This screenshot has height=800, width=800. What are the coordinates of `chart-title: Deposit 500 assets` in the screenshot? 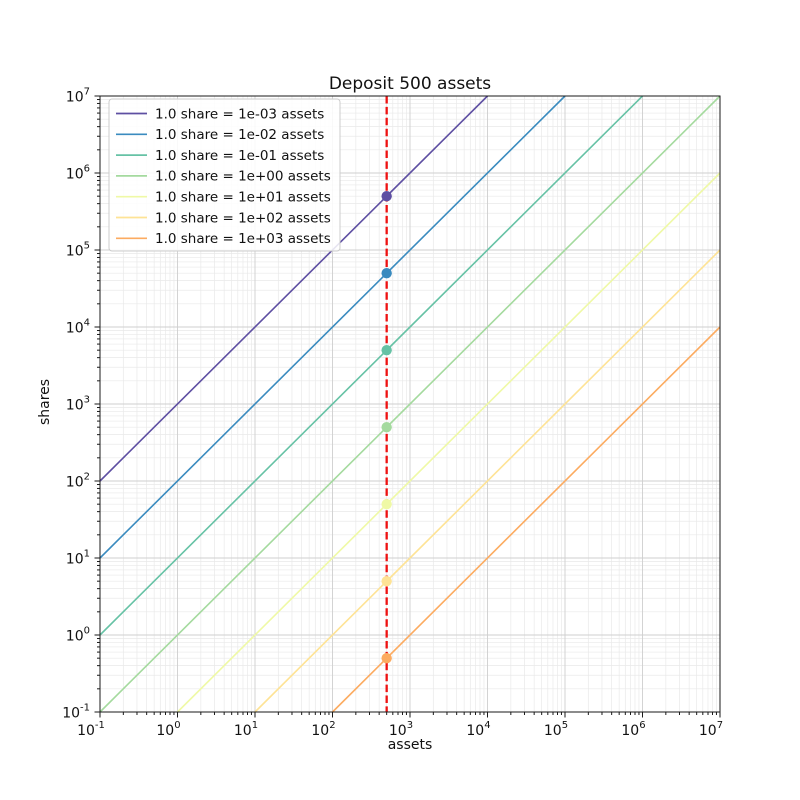 It's located at (410, 84).